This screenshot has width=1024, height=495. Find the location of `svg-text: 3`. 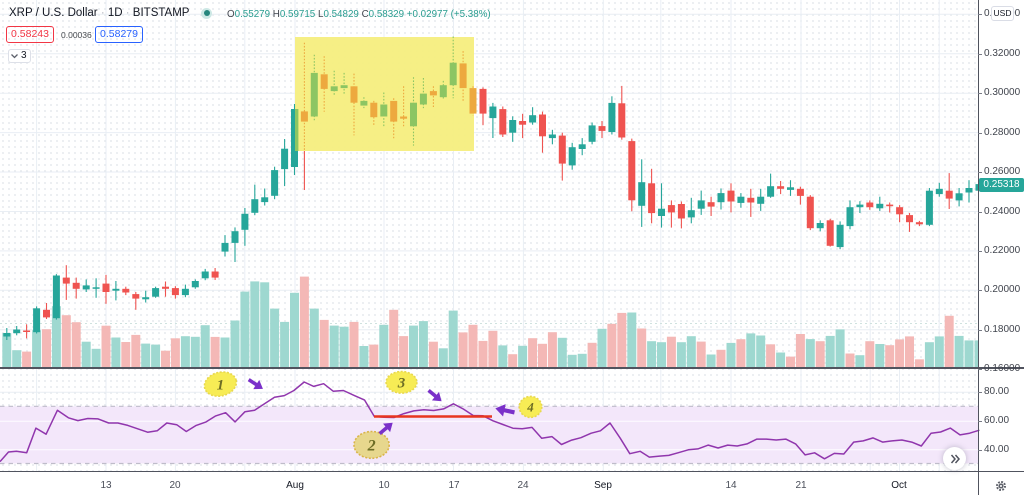

svg-text: 3 is located at coordinates (401, 384).